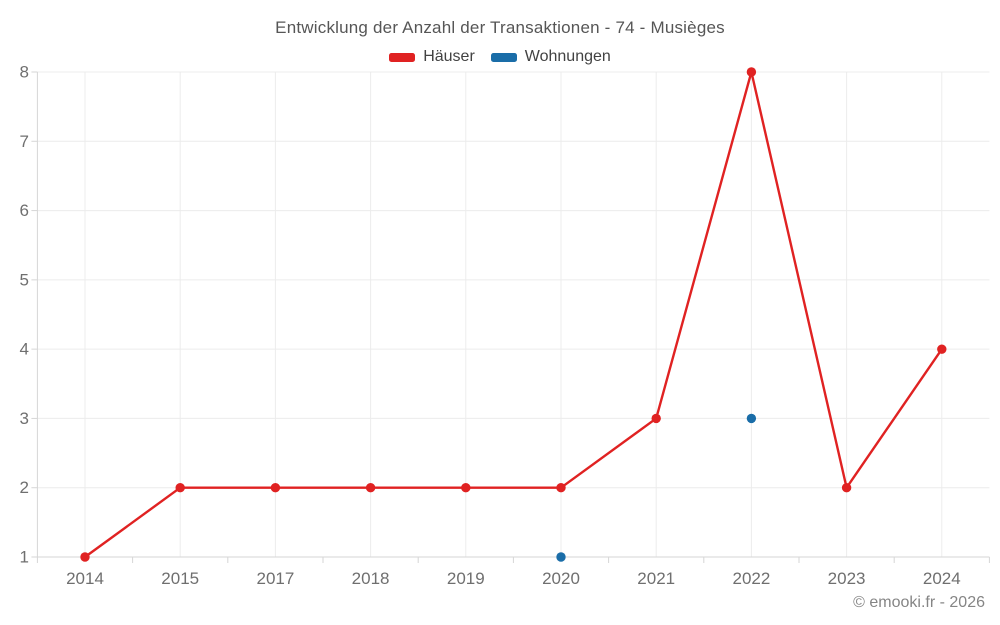  Describe the element at coordinates (24, 141) in the screenshot. I see `y-tick-label: 7` at that location.